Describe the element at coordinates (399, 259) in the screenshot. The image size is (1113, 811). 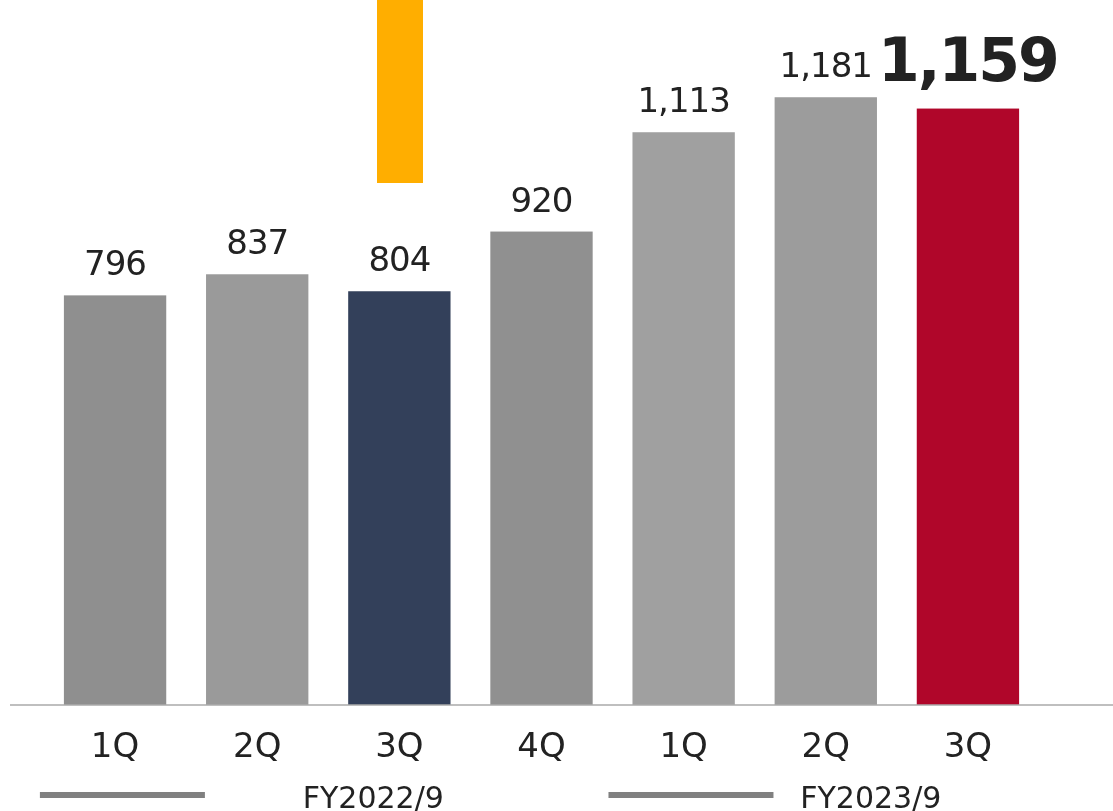
I see `data-label: 804` at that location.